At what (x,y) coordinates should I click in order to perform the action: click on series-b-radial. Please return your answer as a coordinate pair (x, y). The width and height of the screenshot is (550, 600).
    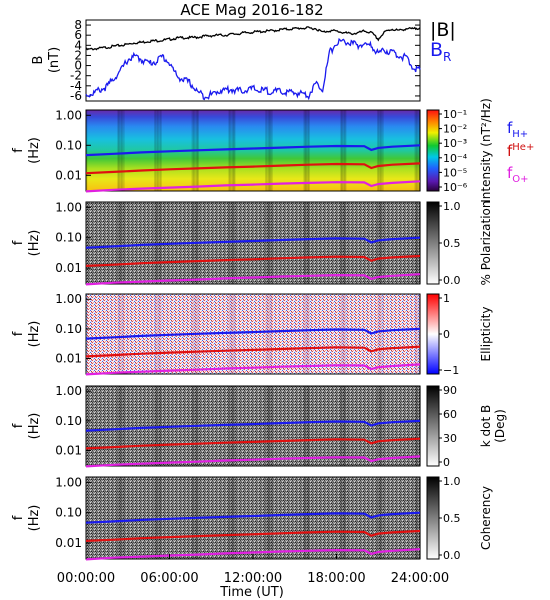
    Looking at the image, I should click on (253, 69).